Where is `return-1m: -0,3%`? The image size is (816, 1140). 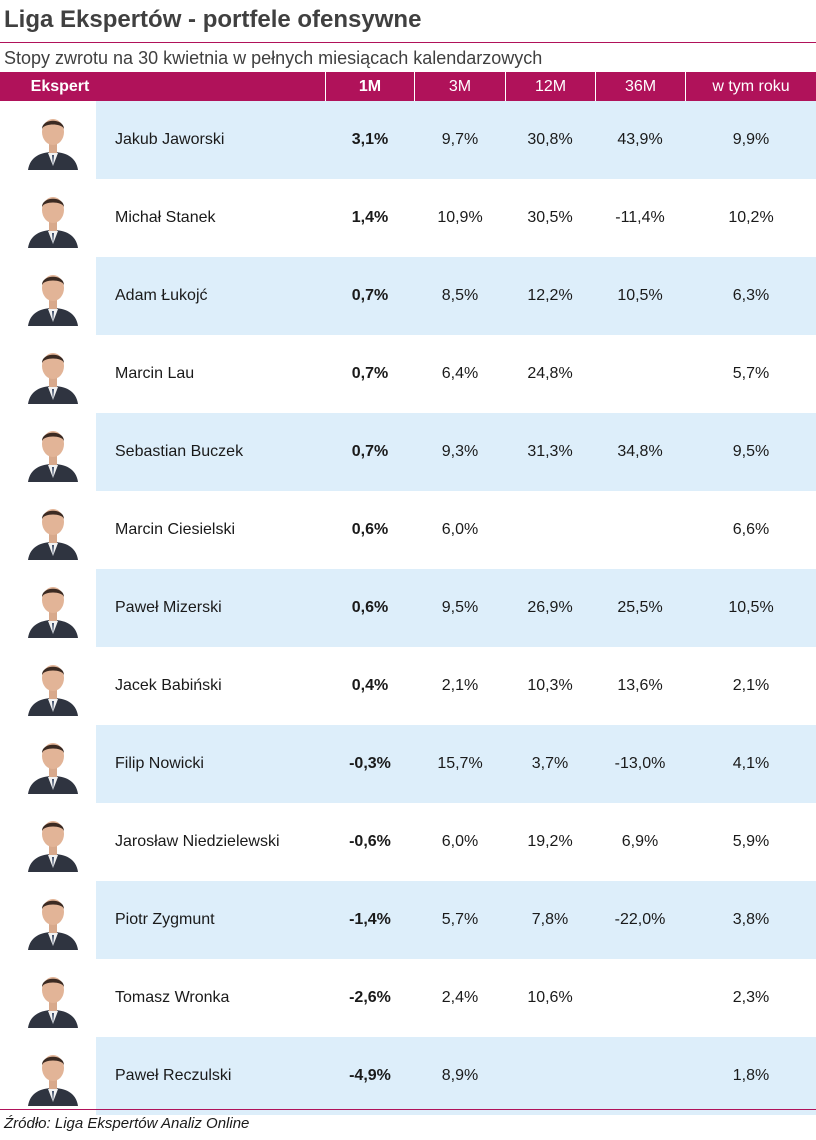
return-1m: -0,3% is located at coordinates (370, 763).